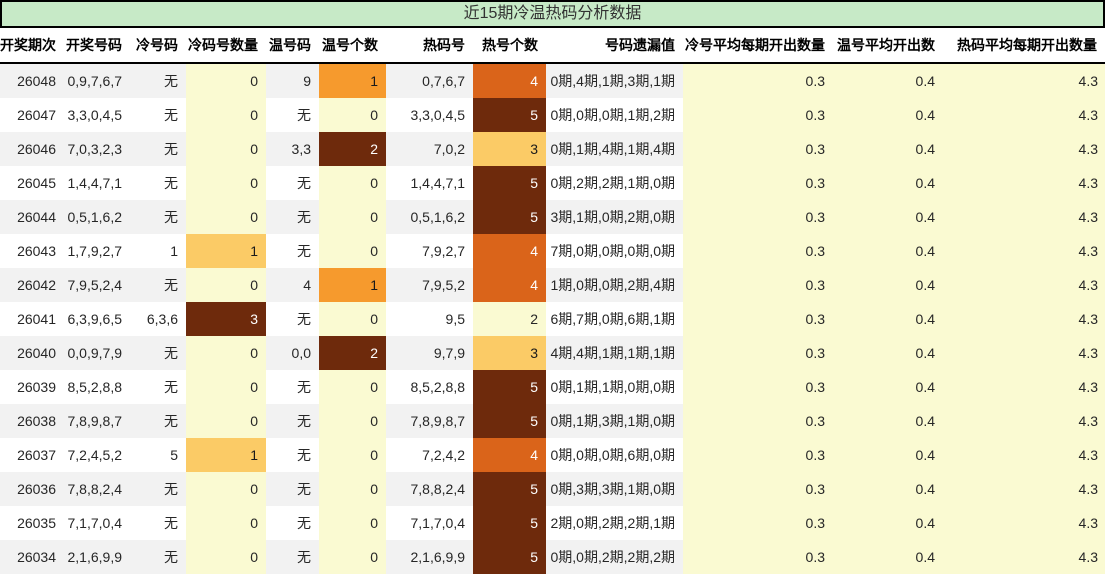 The image size is (1105, 576). What do you see at coordinates (509, 46) in the screenshot?
I see `col-header-hot-count: 热号个数` at bounding box center [509, 46].